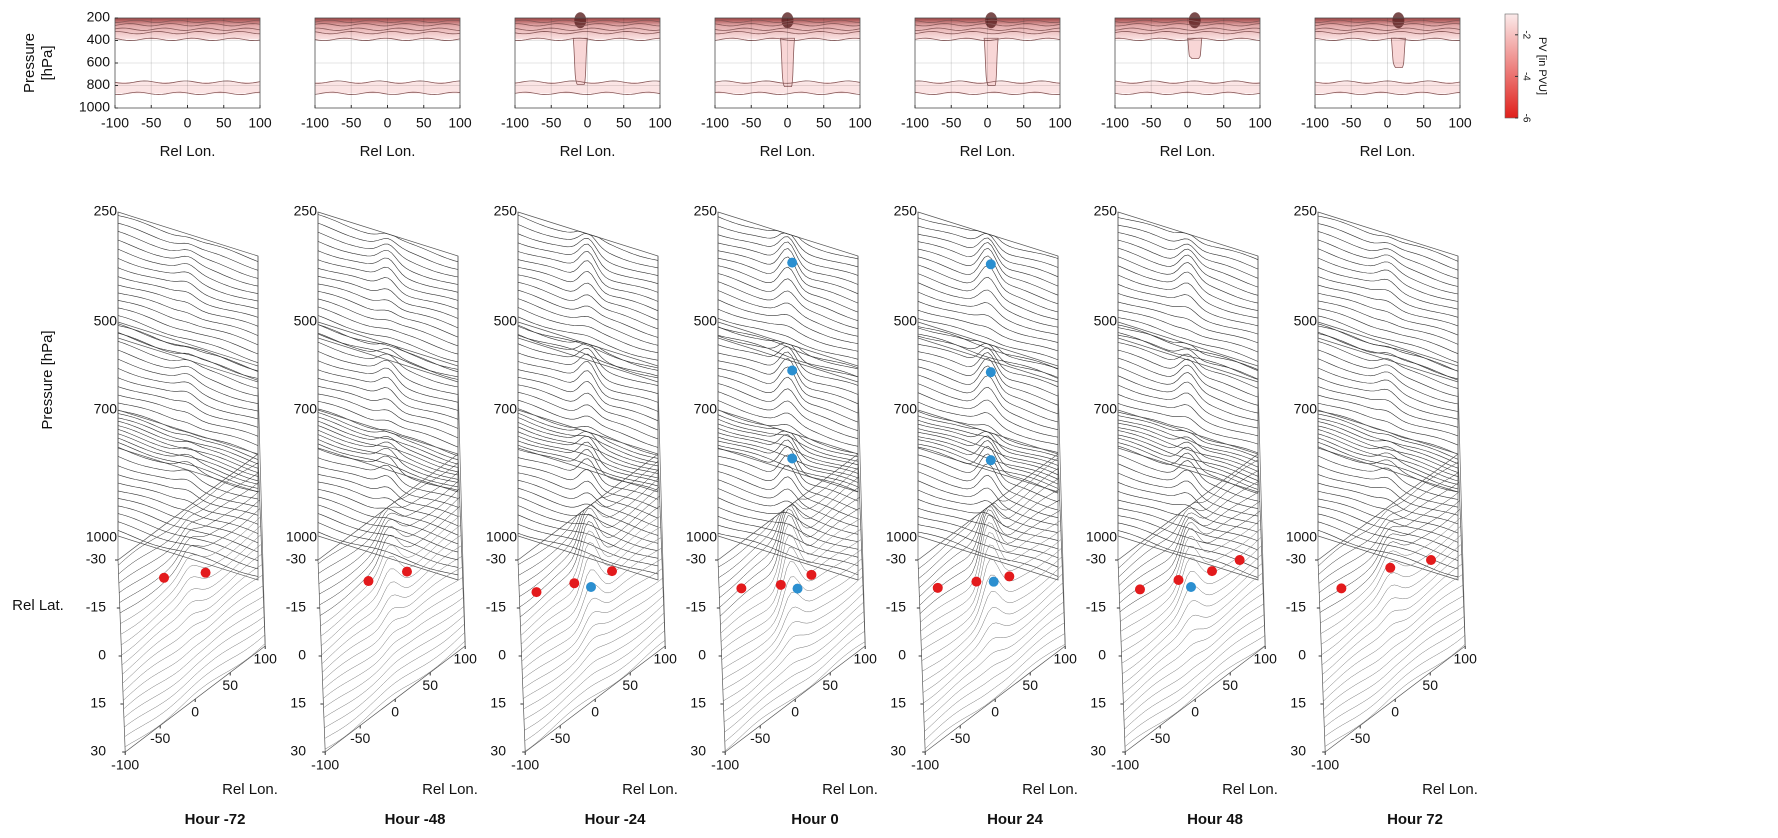 This screenshot has height=838, width=1778. What do you see at coordinates (94, 107) in the screenshot?
I see `y-tick-label: 1000` at bounding box center [94, 107].